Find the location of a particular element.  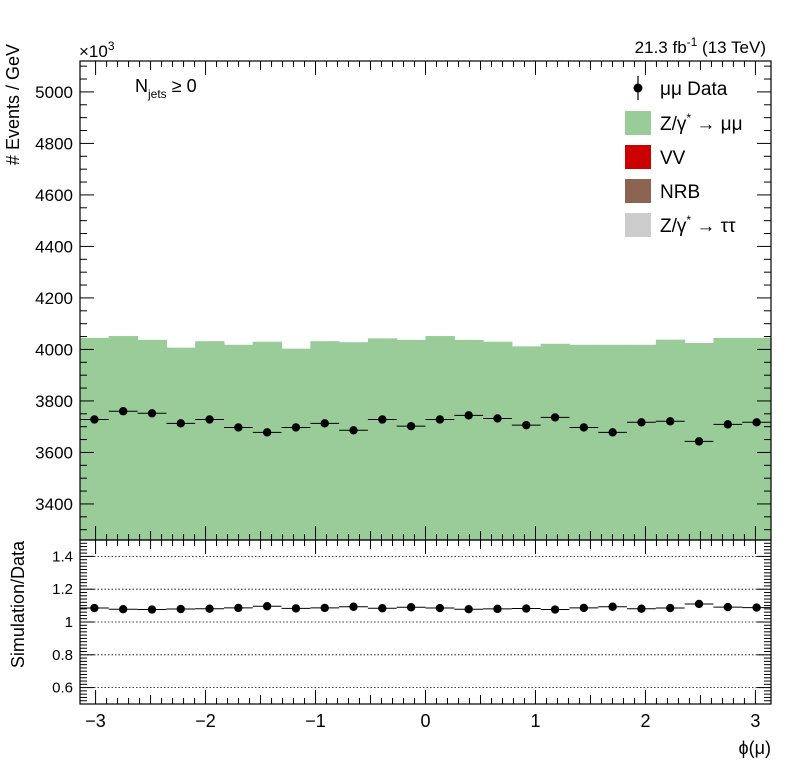

ratio-y-tick-label: 0.6 is located at coordinates (62, 688).